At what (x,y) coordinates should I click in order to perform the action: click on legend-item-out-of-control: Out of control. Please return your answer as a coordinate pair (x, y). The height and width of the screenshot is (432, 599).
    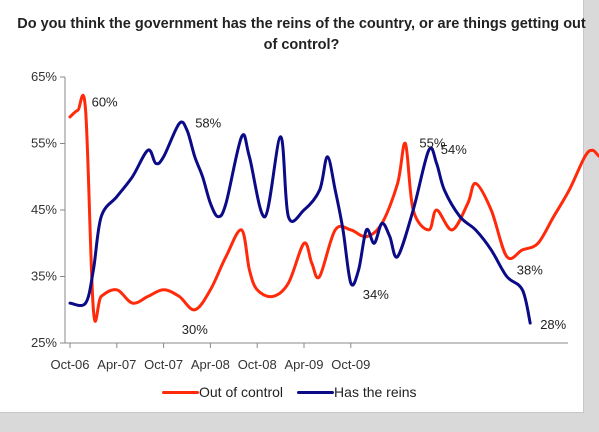
    Looking at the image, I should click on (222, 392).